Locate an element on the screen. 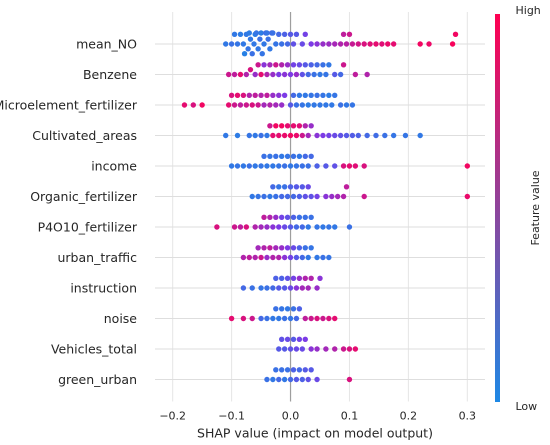 Image resolution: width=550 pixels, height=445 pixels. feature-label: mean_NO is located at coordinates (106, 44).